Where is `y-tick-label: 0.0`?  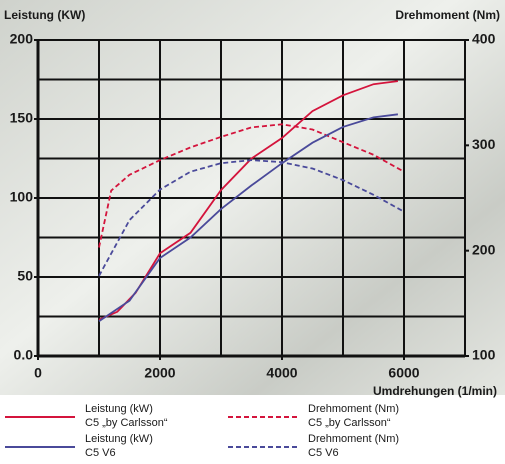 y-tick-label: 0.0 is located at coordinates (24, 355).